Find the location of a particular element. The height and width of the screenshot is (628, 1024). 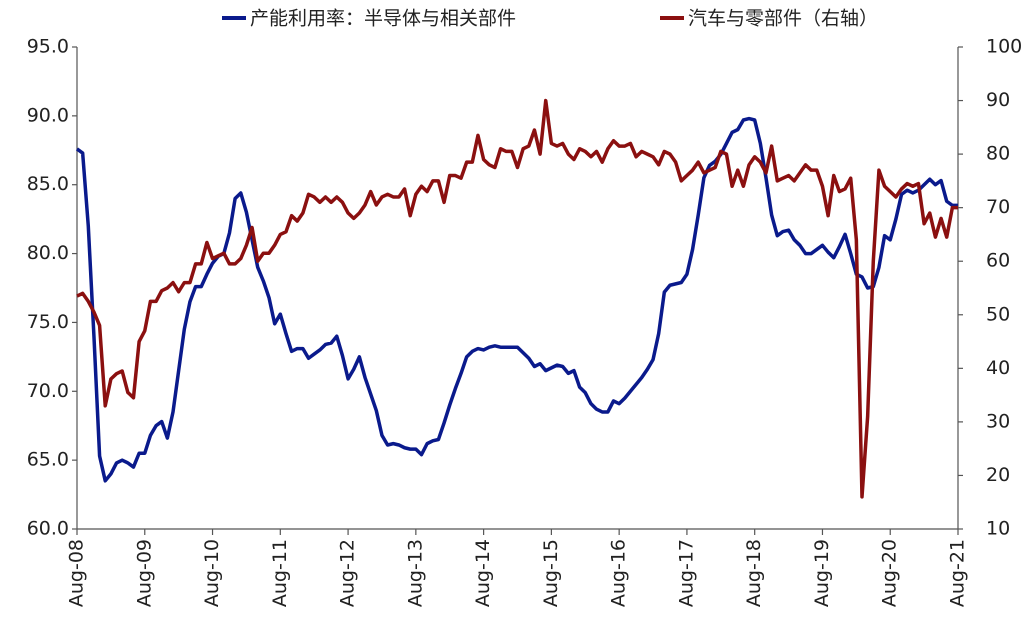

x-tick-label: Aug-14 is located at coordinates (483, 573).